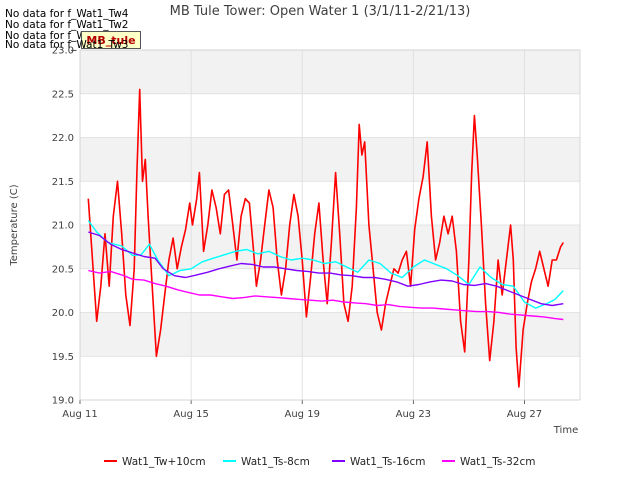  What do you see at coordinates (164, 462) in the screenshot?
I see `legend-label-1: Wat1_Tw+10cm` at bounding box center [164, 462].